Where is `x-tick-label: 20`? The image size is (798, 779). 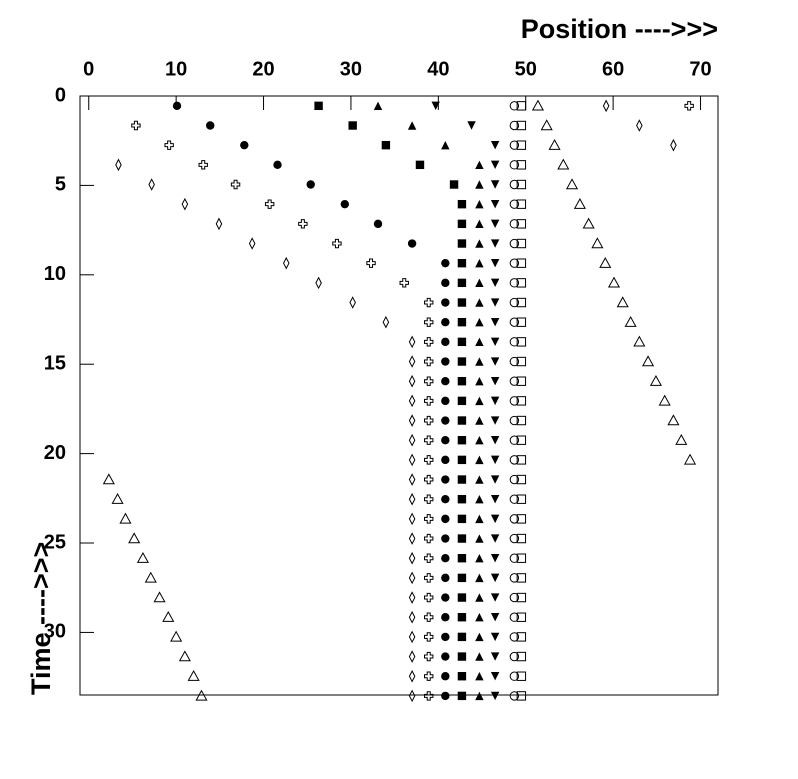 x-tick-label: 20 is located at coordinates (263, 69).